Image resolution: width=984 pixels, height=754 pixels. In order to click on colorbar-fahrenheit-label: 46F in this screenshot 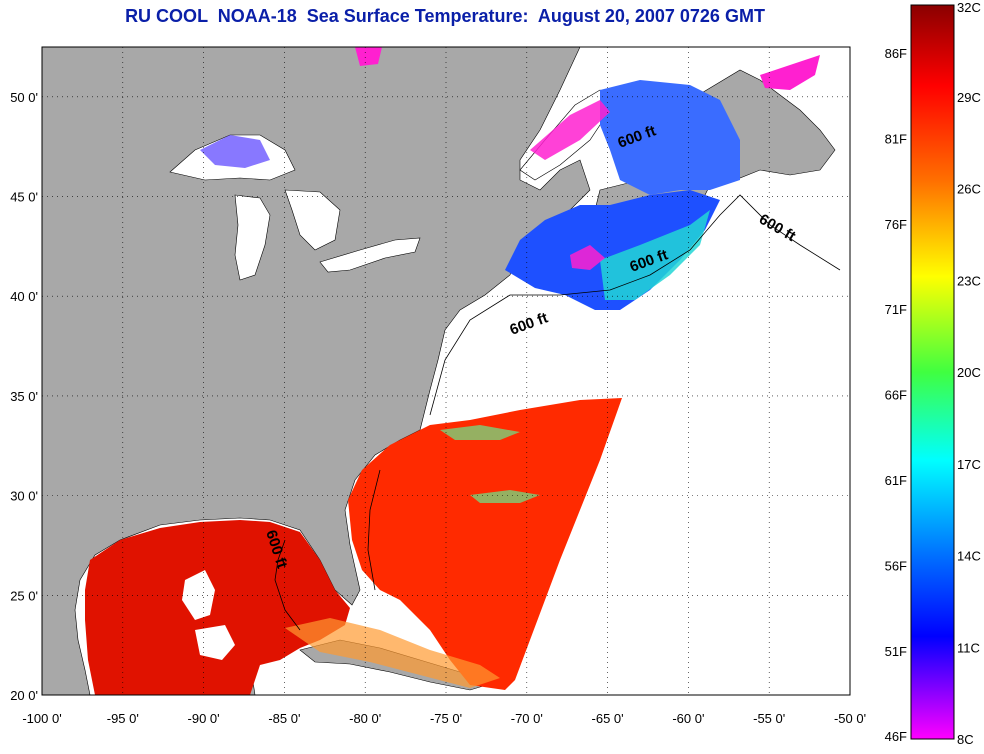, I will do `click(896, 736)`.